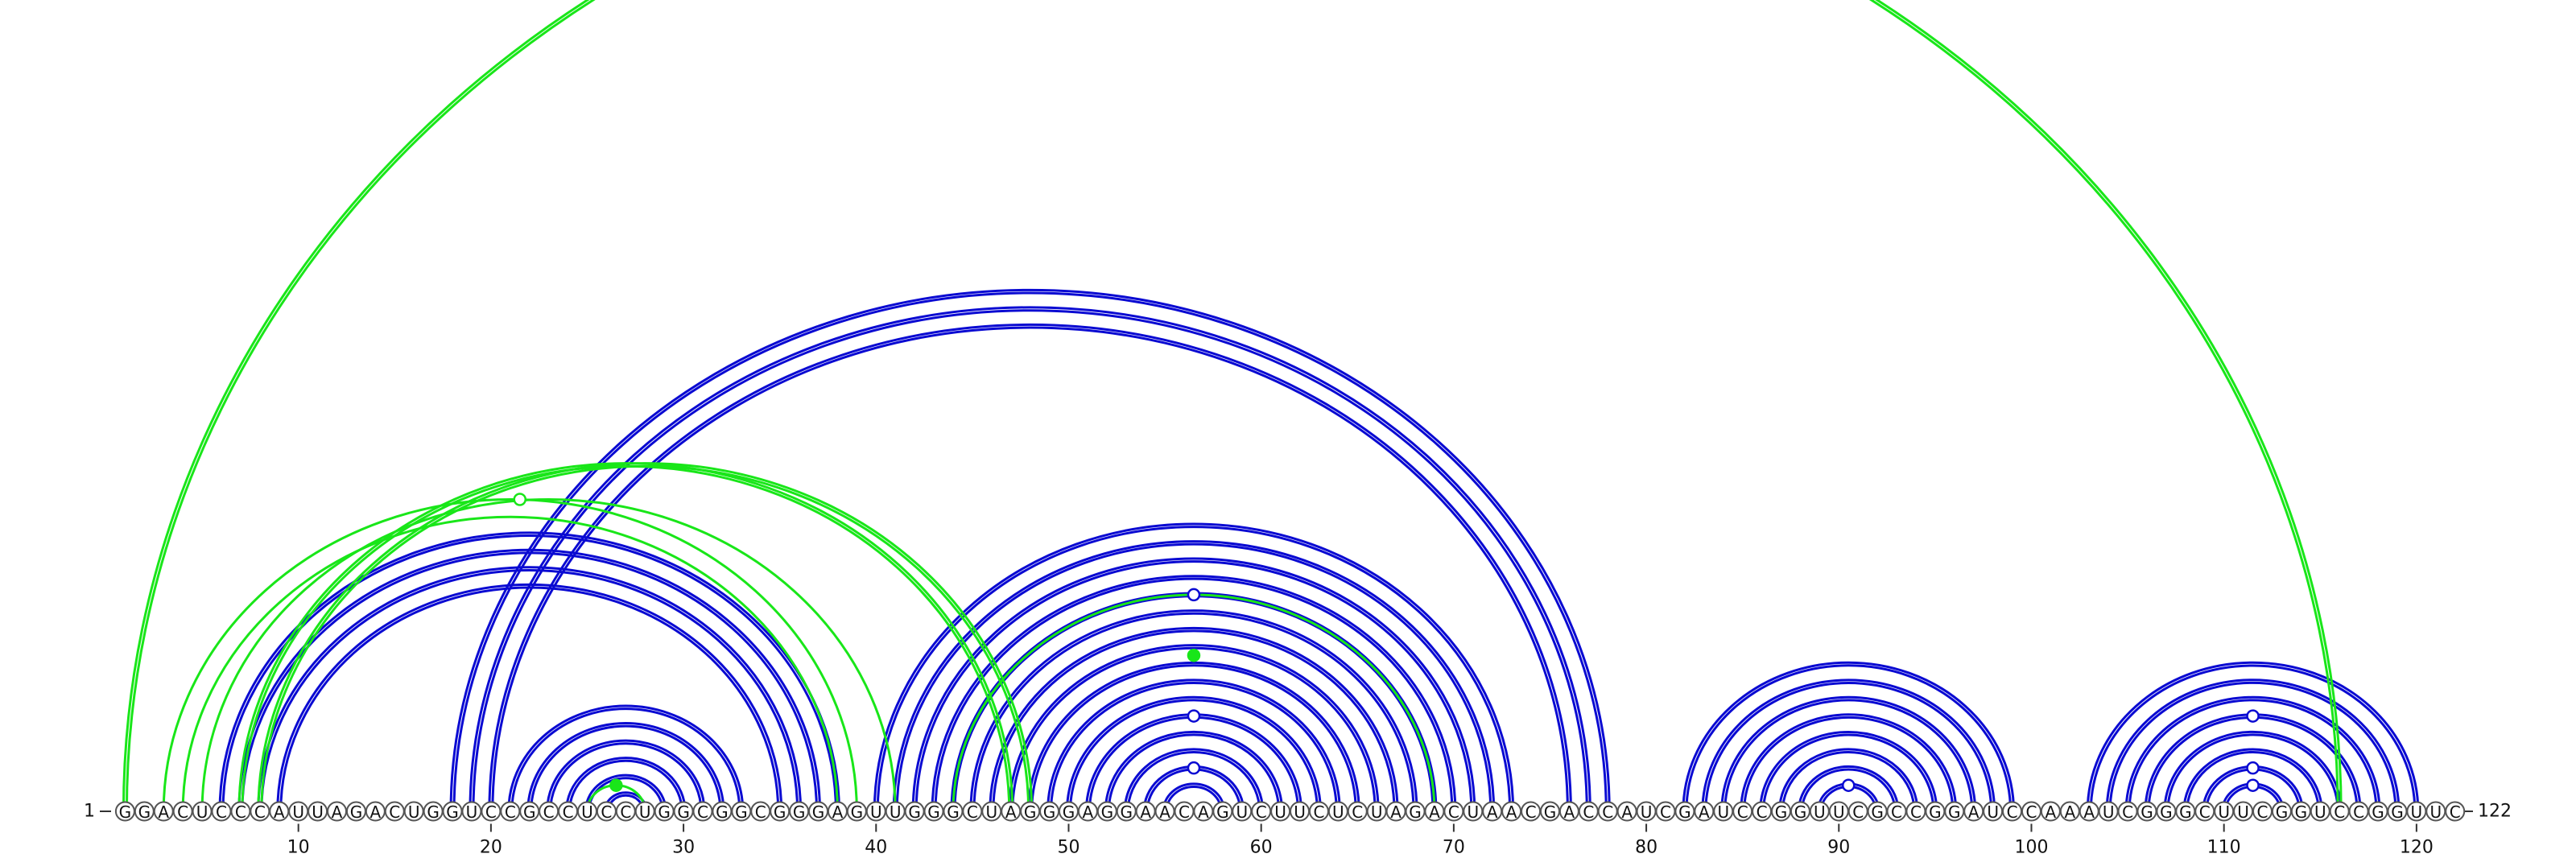 The height and width of the screenshot is (858, 2576). Describe the element at coordinates (1107, 812) in the screenshot. I see `nucleotide-letter-52: G` at that location.